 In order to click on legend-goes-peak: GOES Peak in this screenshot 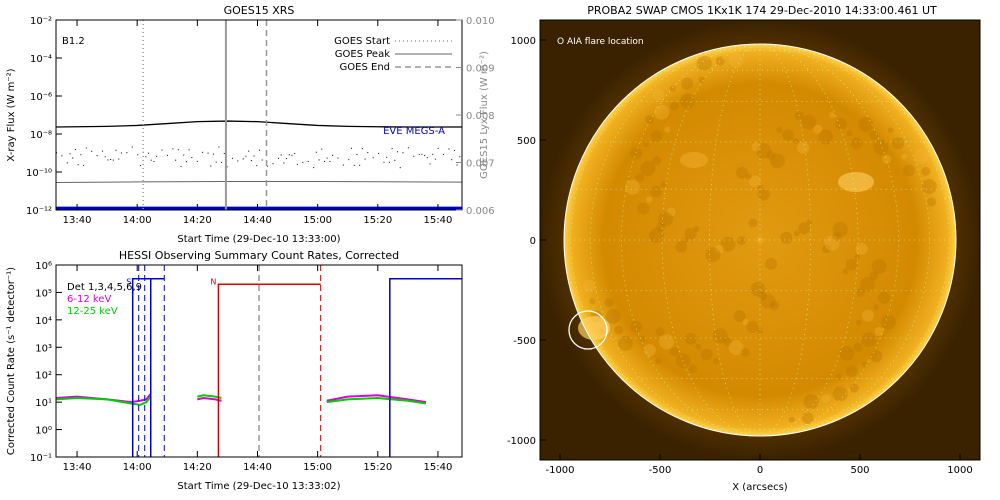, I will do `click(362, 54)`.